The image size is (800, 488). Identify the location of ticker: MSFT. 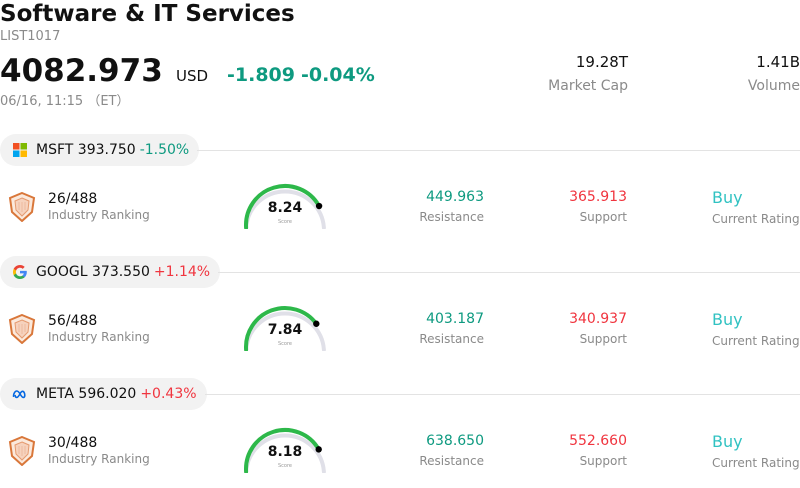
(55, 150).